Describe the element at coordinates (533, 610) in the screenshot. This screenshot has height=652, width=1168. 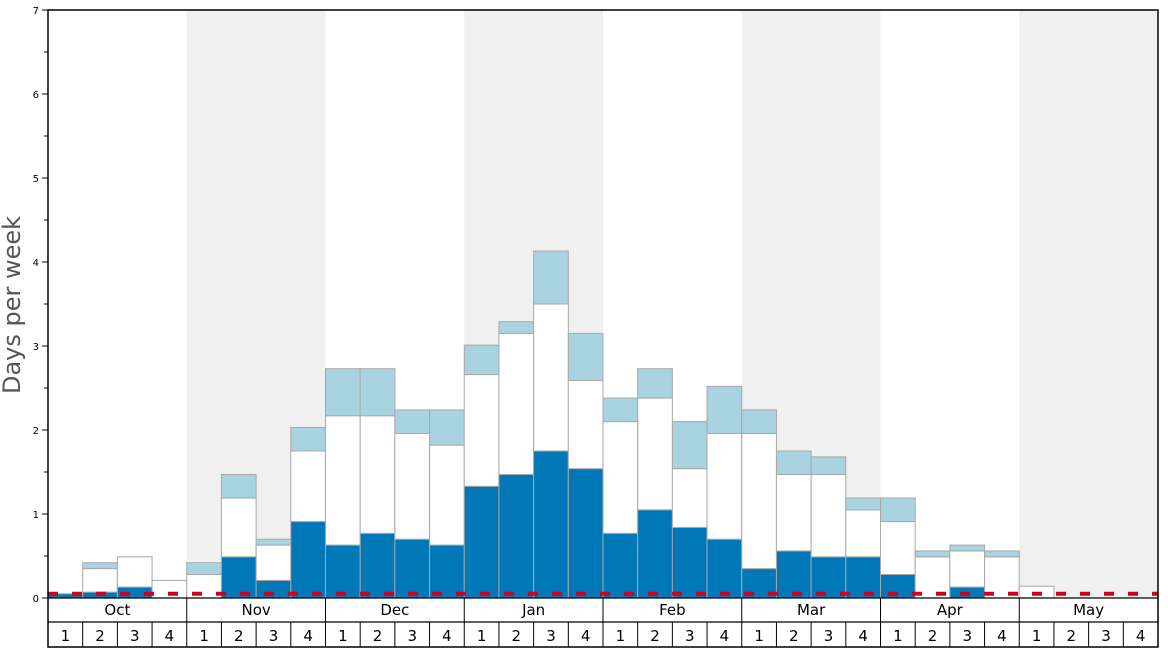
I see `month-label-jan: Jan` at that location.